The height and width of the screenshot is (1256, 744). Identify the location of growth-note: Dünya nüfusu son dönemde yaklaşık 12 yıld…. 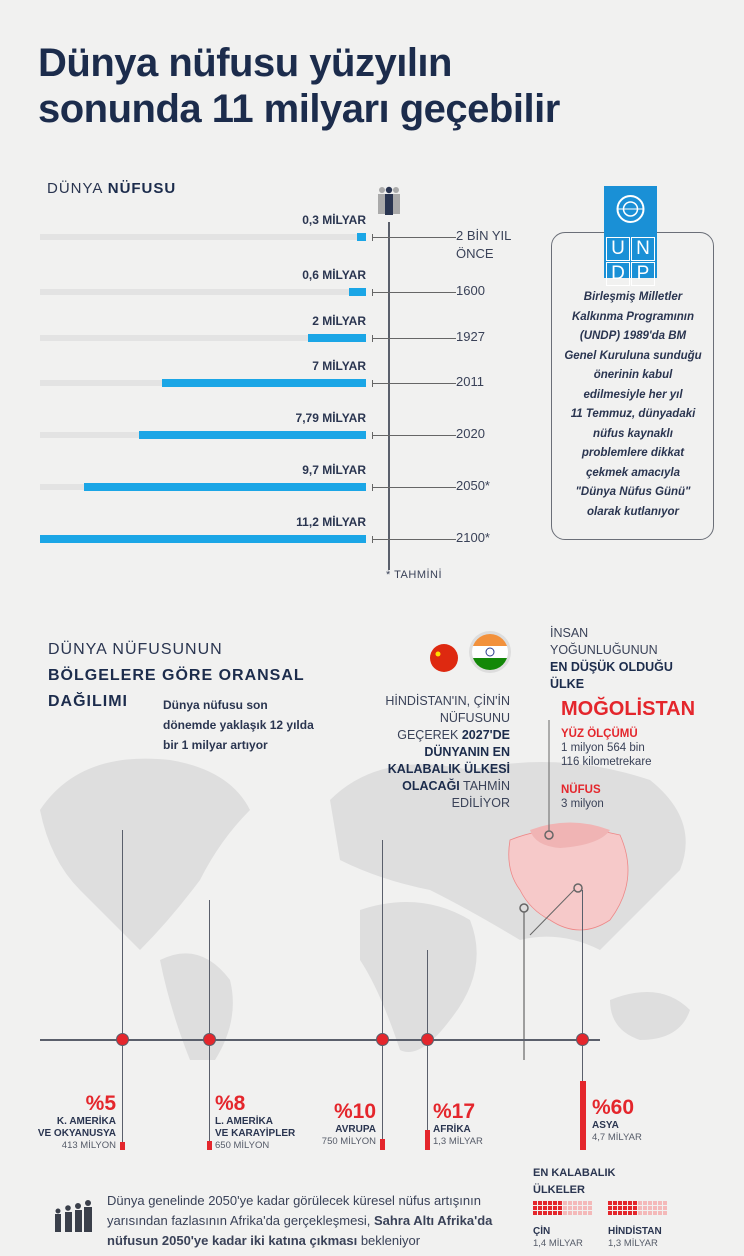
(238, 725).